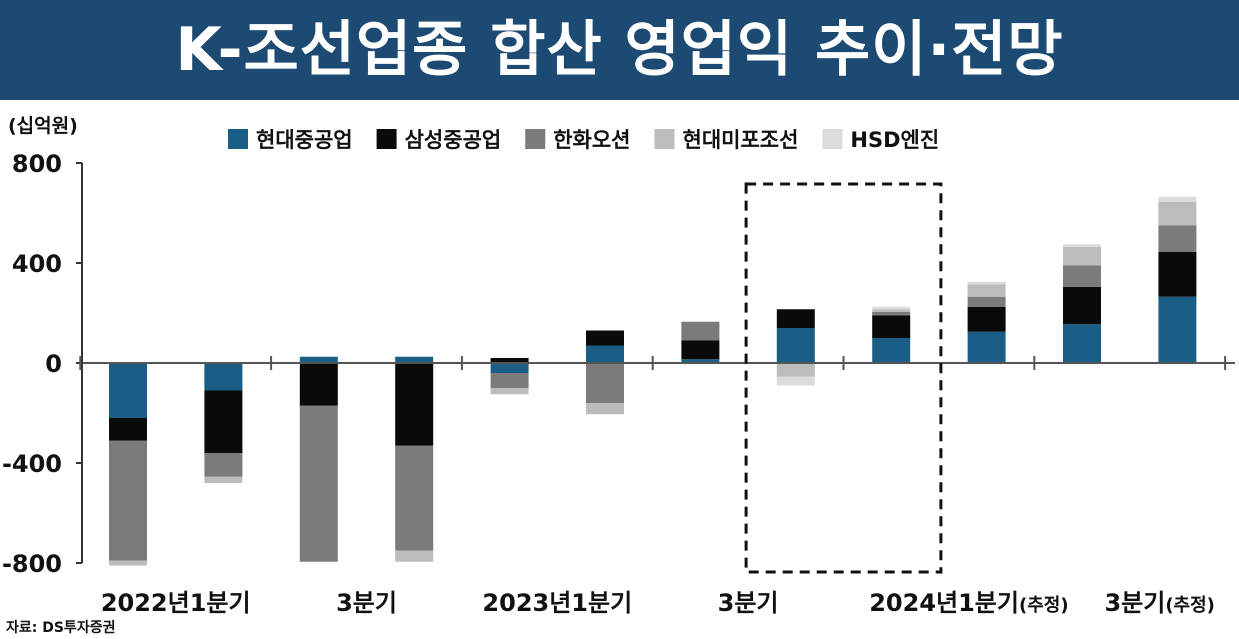 This screenshot has height=639, width=1239. I want to click on legend: 현대중공업 삼성중공업 한화오션 현대미포조선 HSD엔진, so click(583, 140).